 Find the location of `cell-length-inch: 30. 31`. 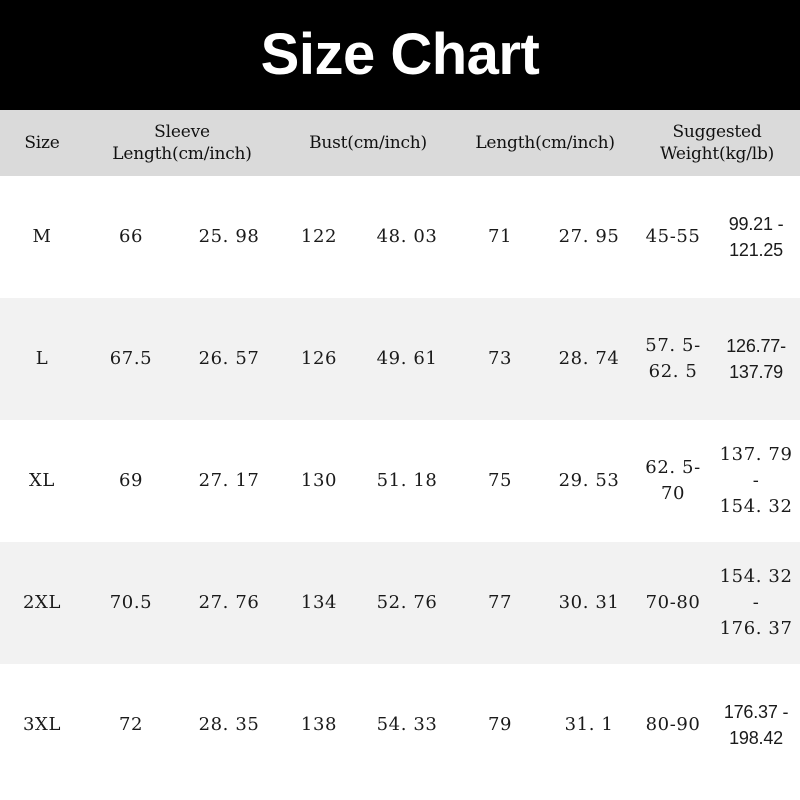

cell-length-inch: 30. 31 is located at coordinates (589, 603).